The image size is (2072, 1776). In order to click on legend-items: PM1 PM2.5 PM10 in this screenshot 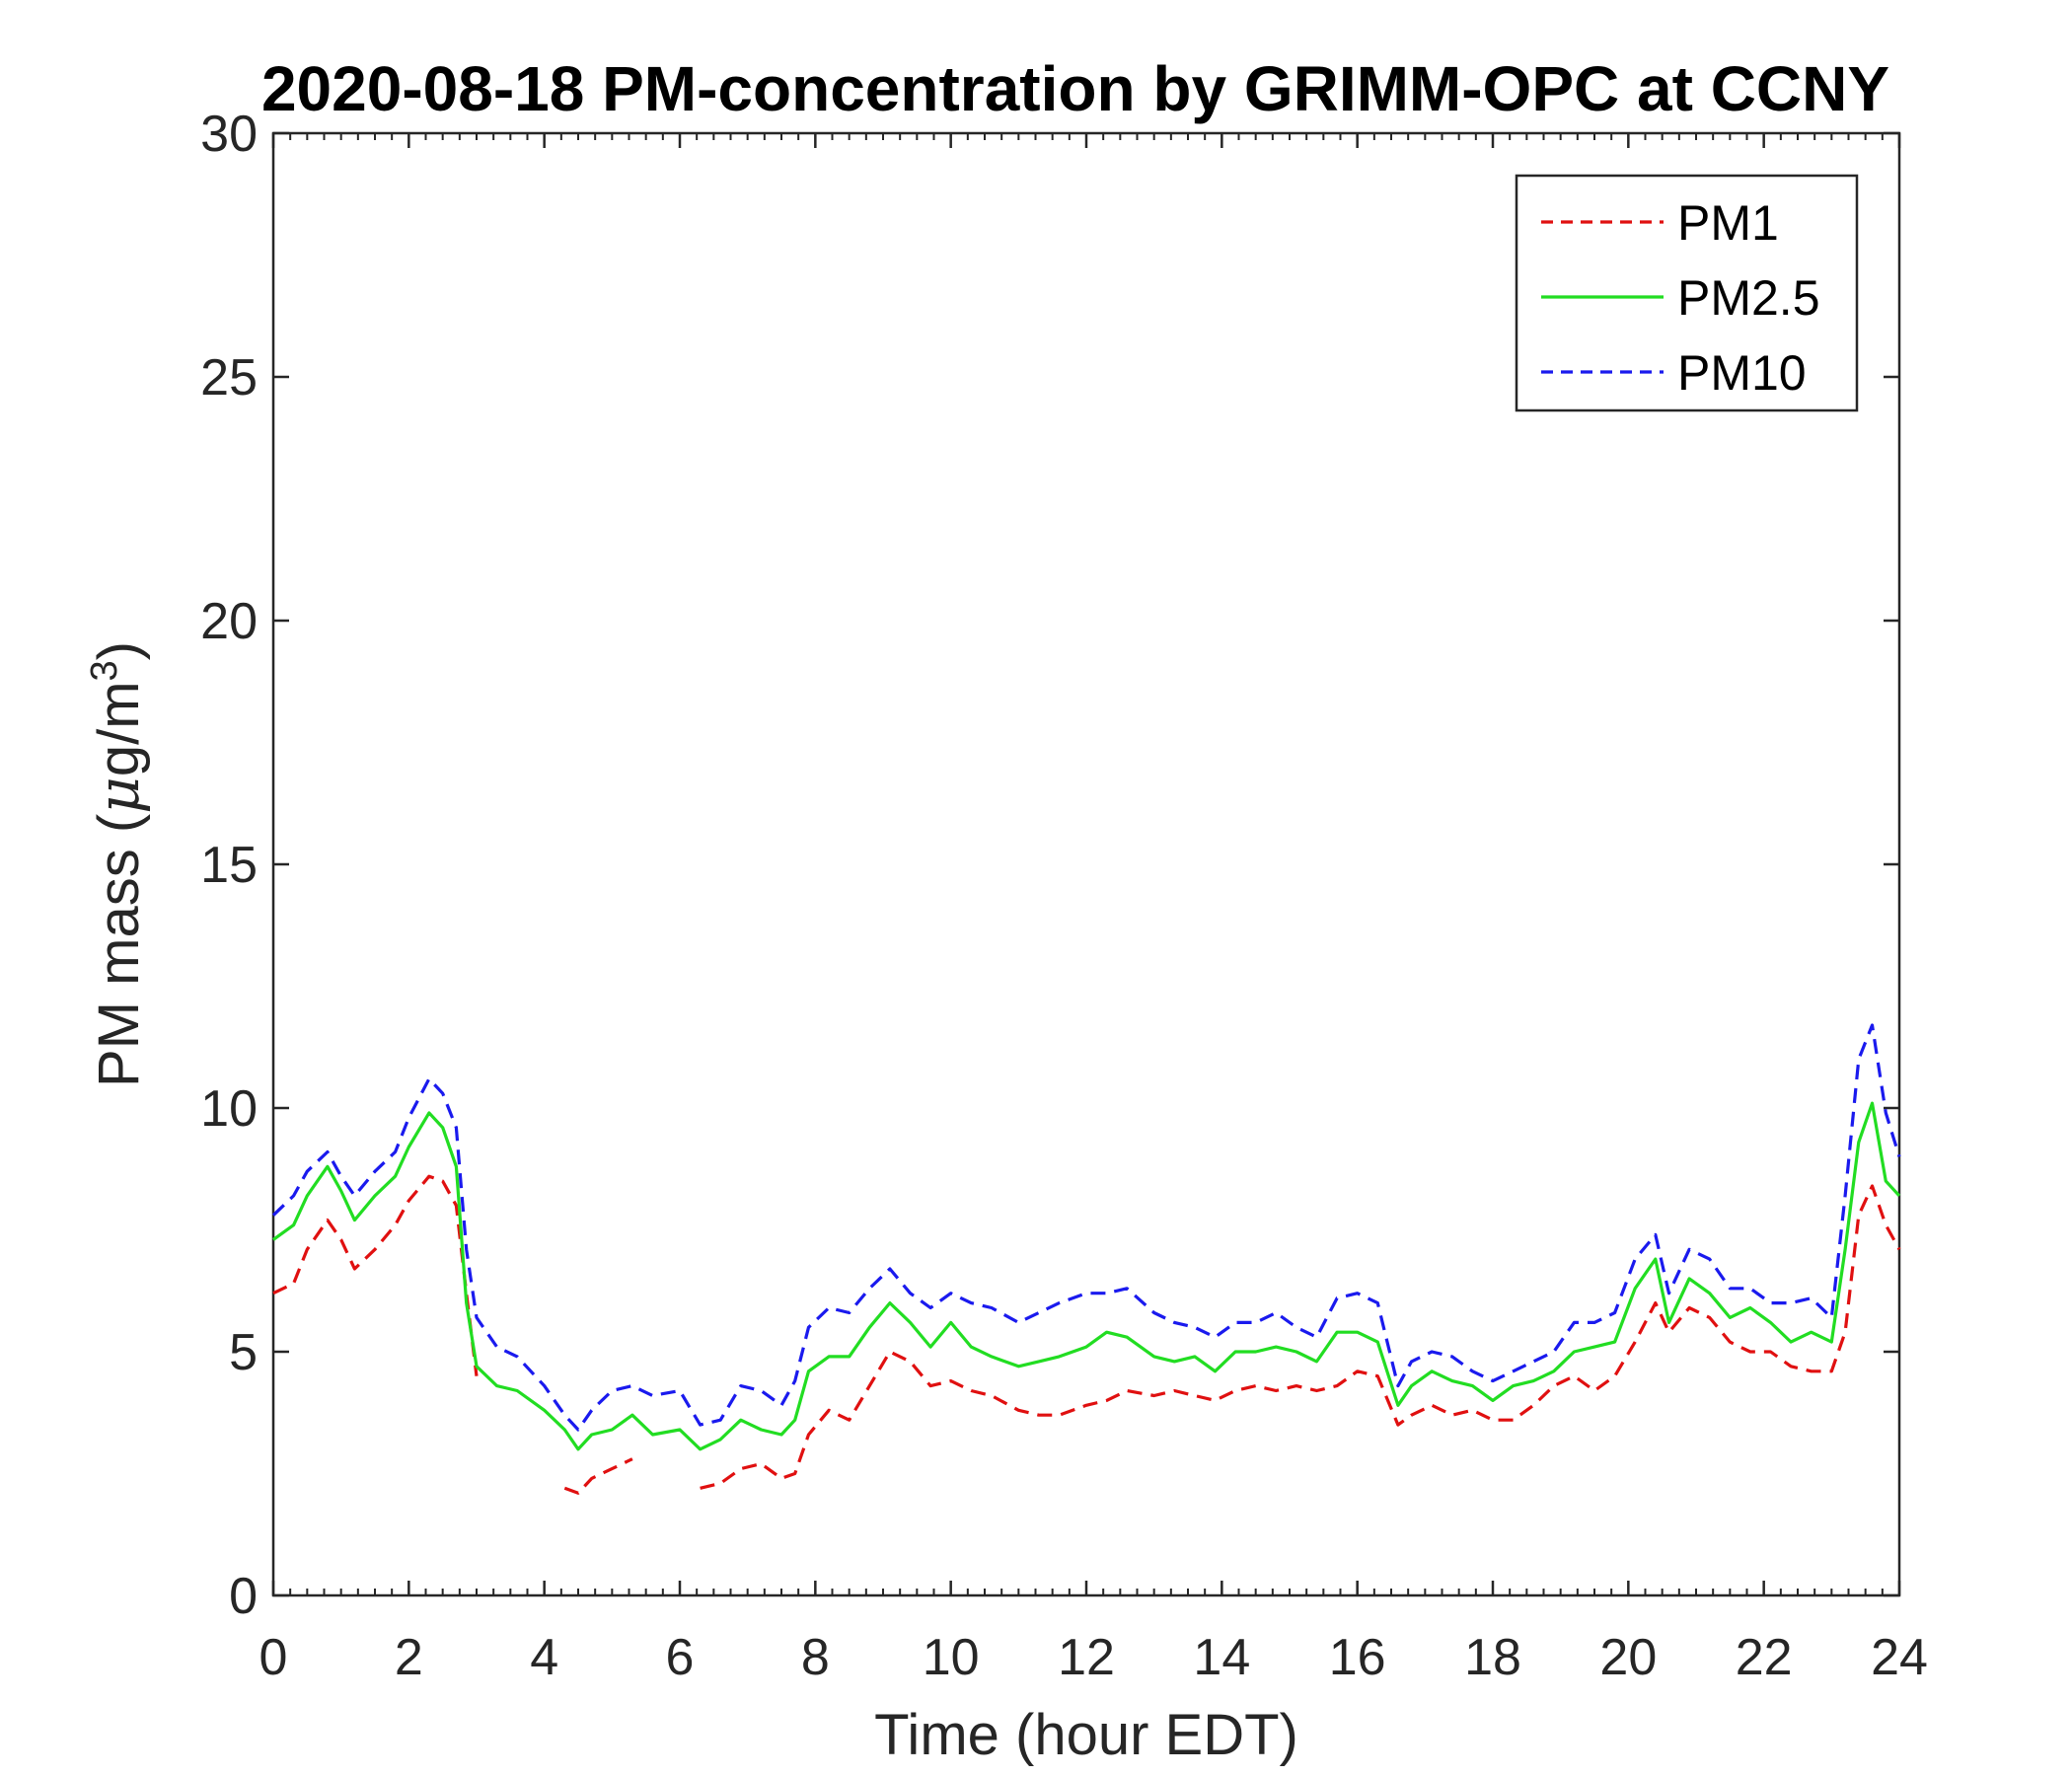, I will do `click(1681, 298)`.